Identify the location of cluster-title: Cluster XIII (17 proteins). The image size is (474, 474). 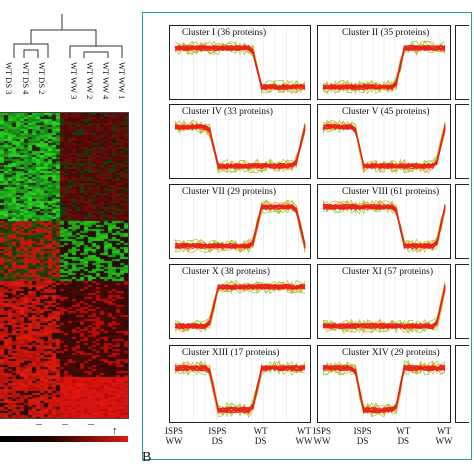
(231, 353).